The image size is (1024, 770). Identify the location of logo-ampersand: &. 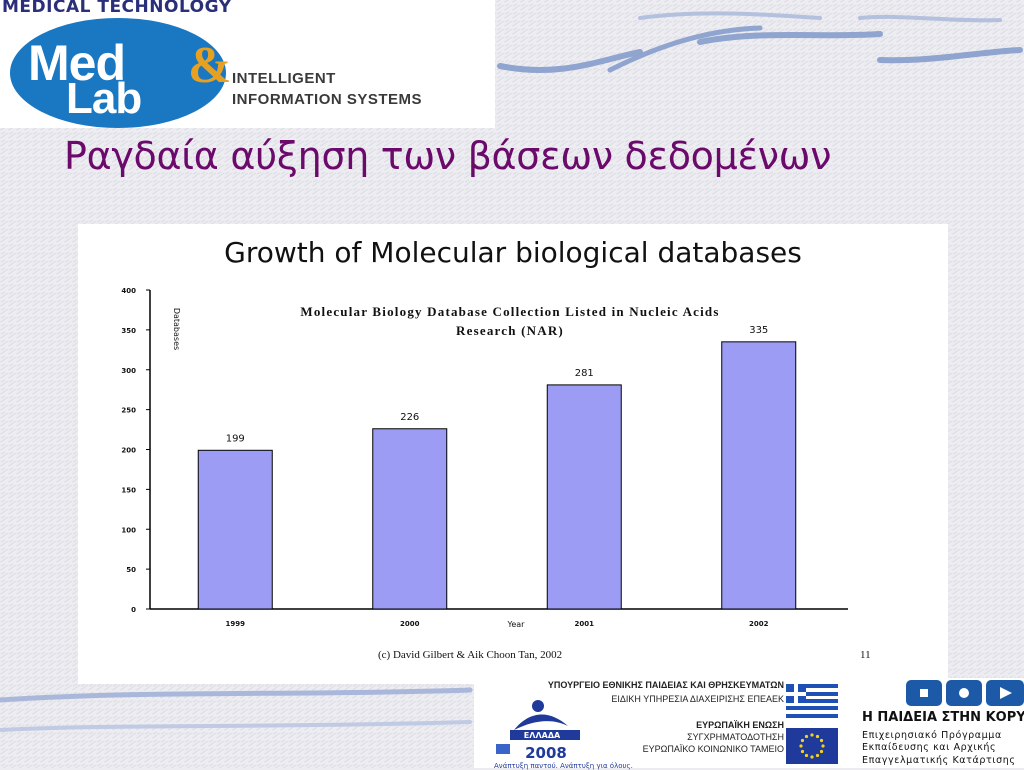
(210, 65).